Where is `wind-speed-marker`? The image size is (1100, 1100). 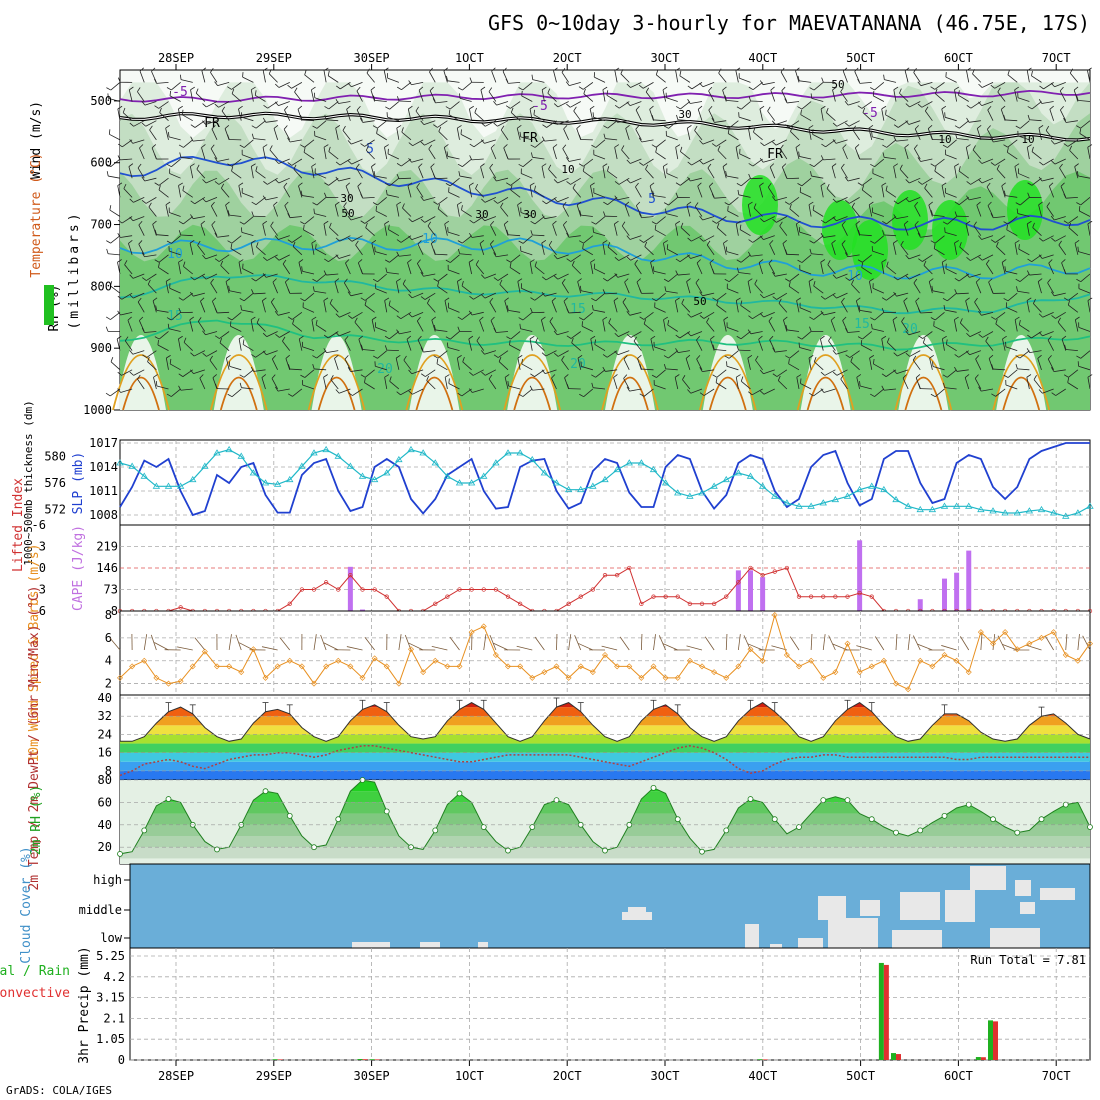 wind-speed-marker is located at coordinates (374, 658).